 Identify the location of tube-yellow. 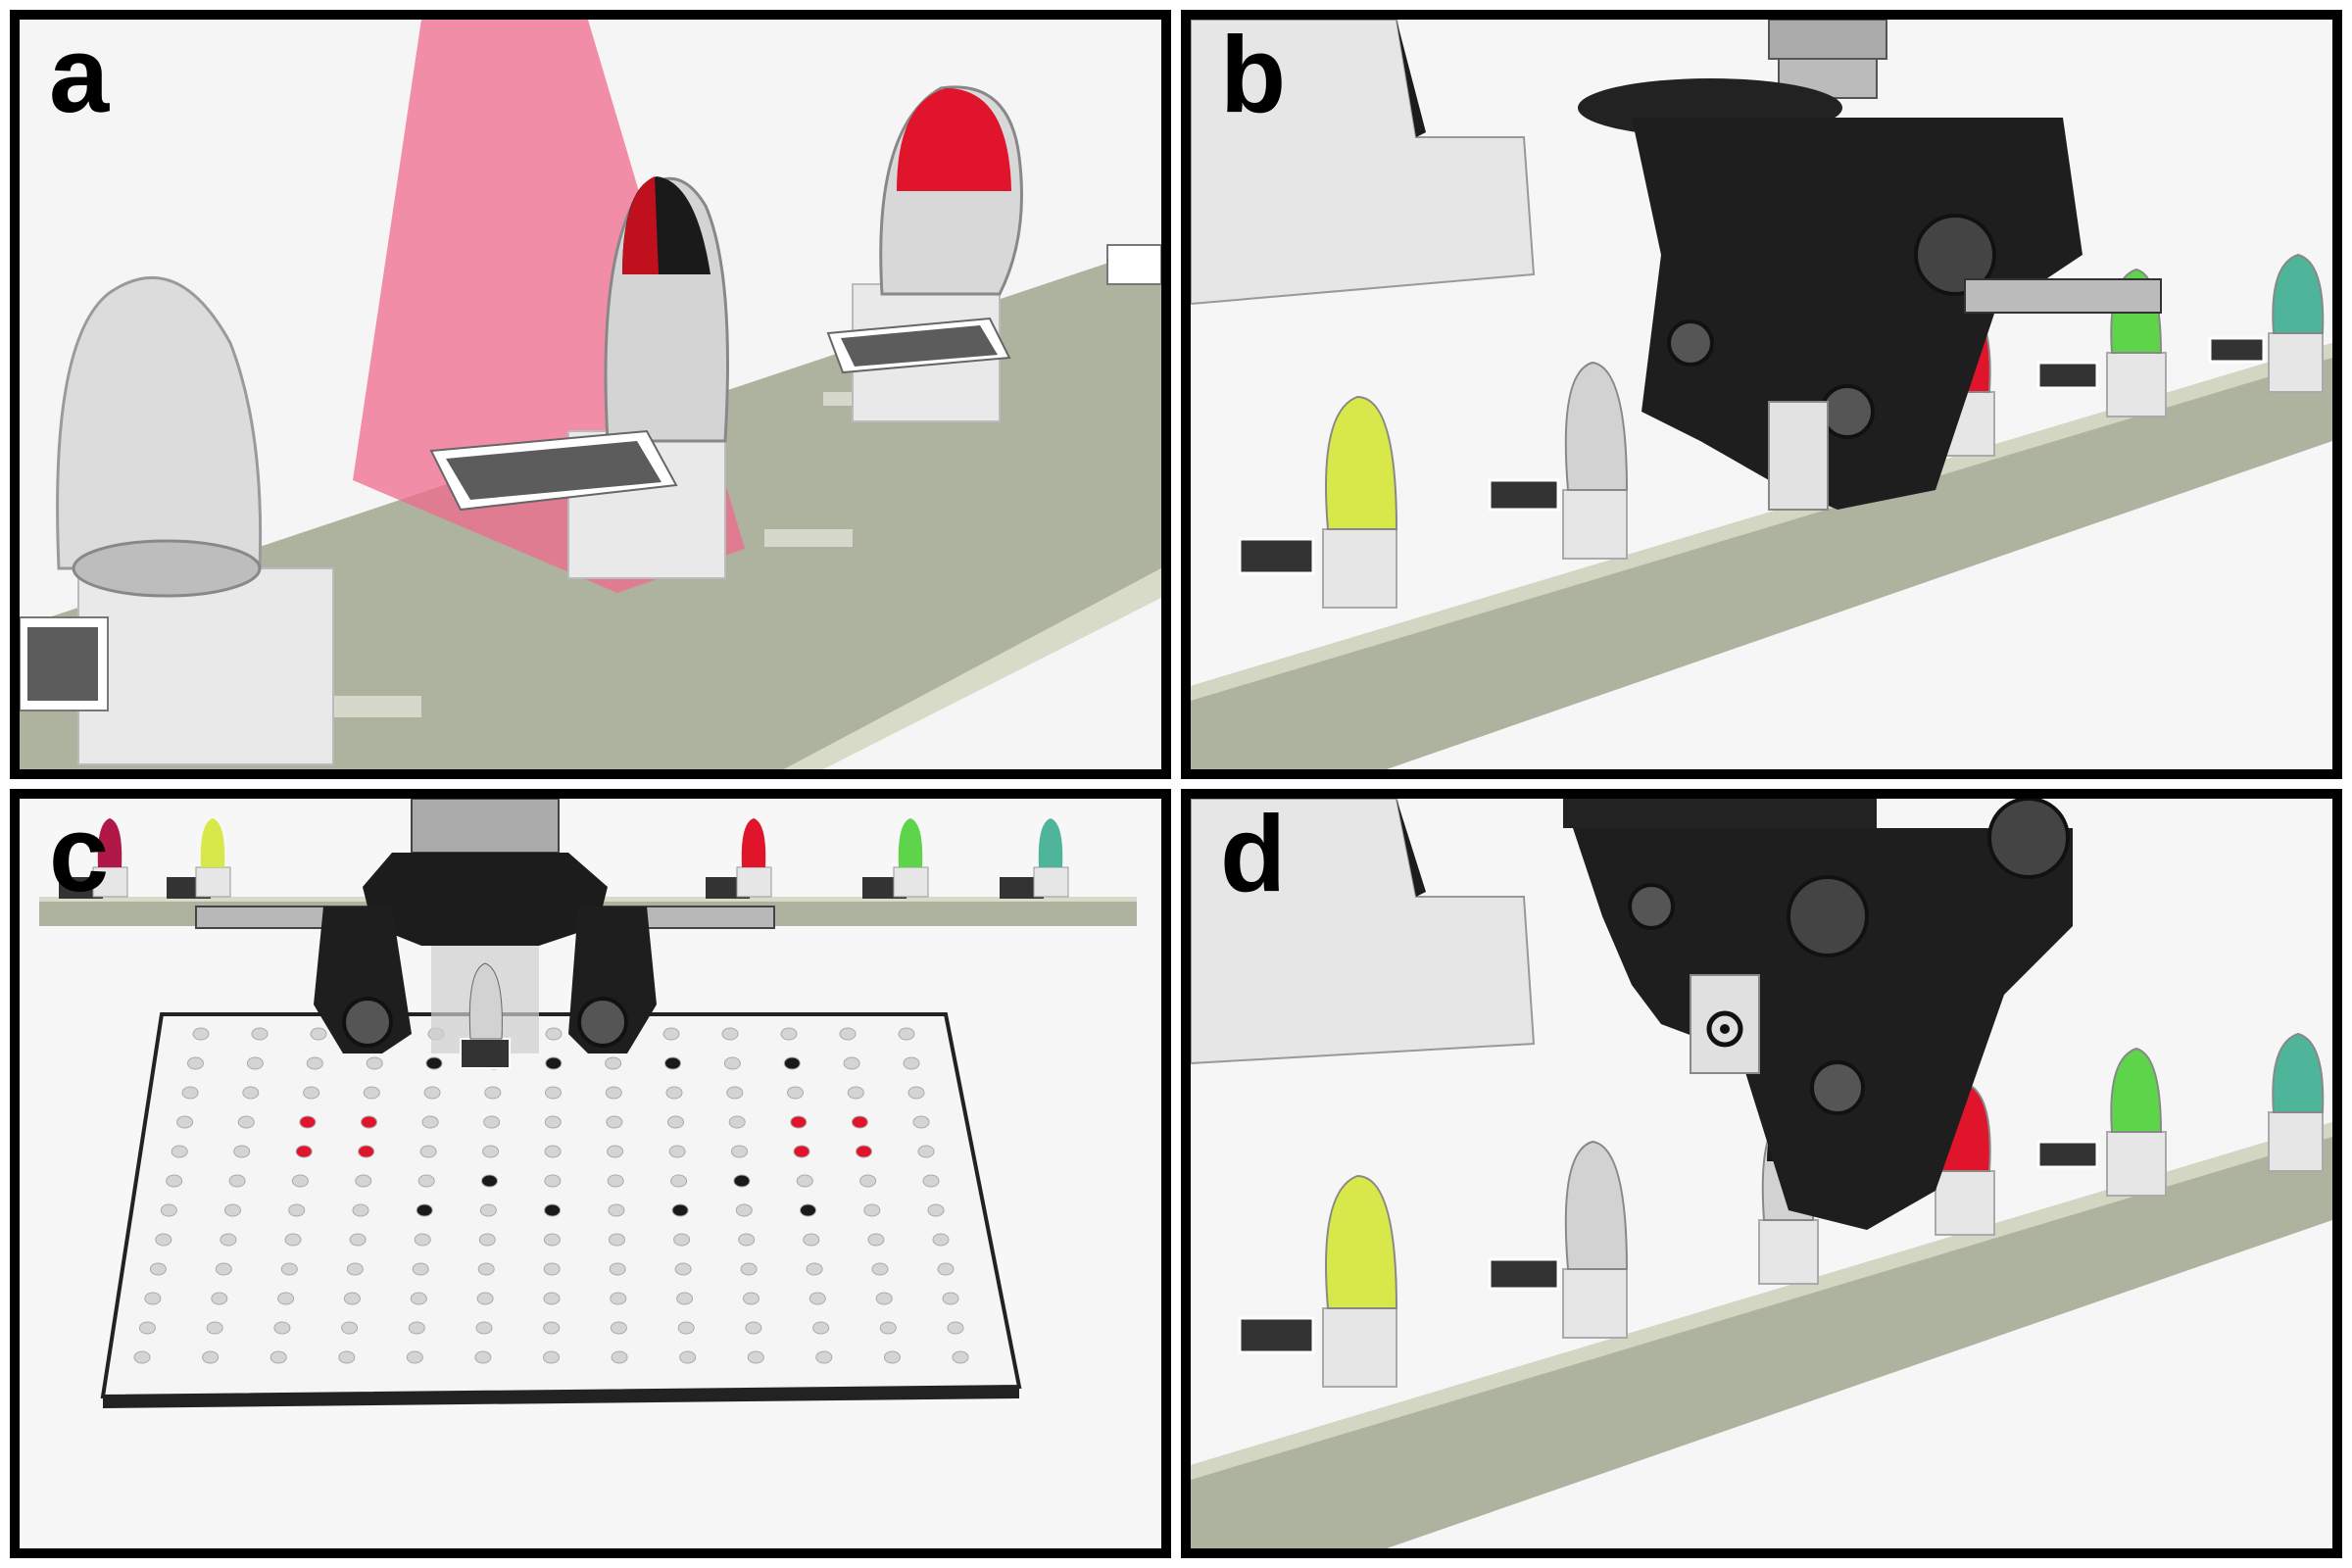
(1318, 502).